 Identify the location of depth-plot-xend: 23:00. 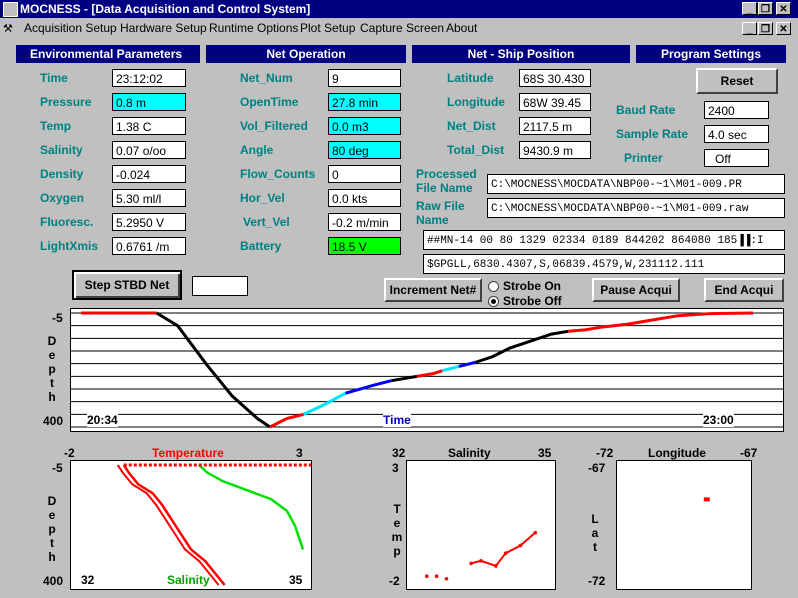
(718, 420).